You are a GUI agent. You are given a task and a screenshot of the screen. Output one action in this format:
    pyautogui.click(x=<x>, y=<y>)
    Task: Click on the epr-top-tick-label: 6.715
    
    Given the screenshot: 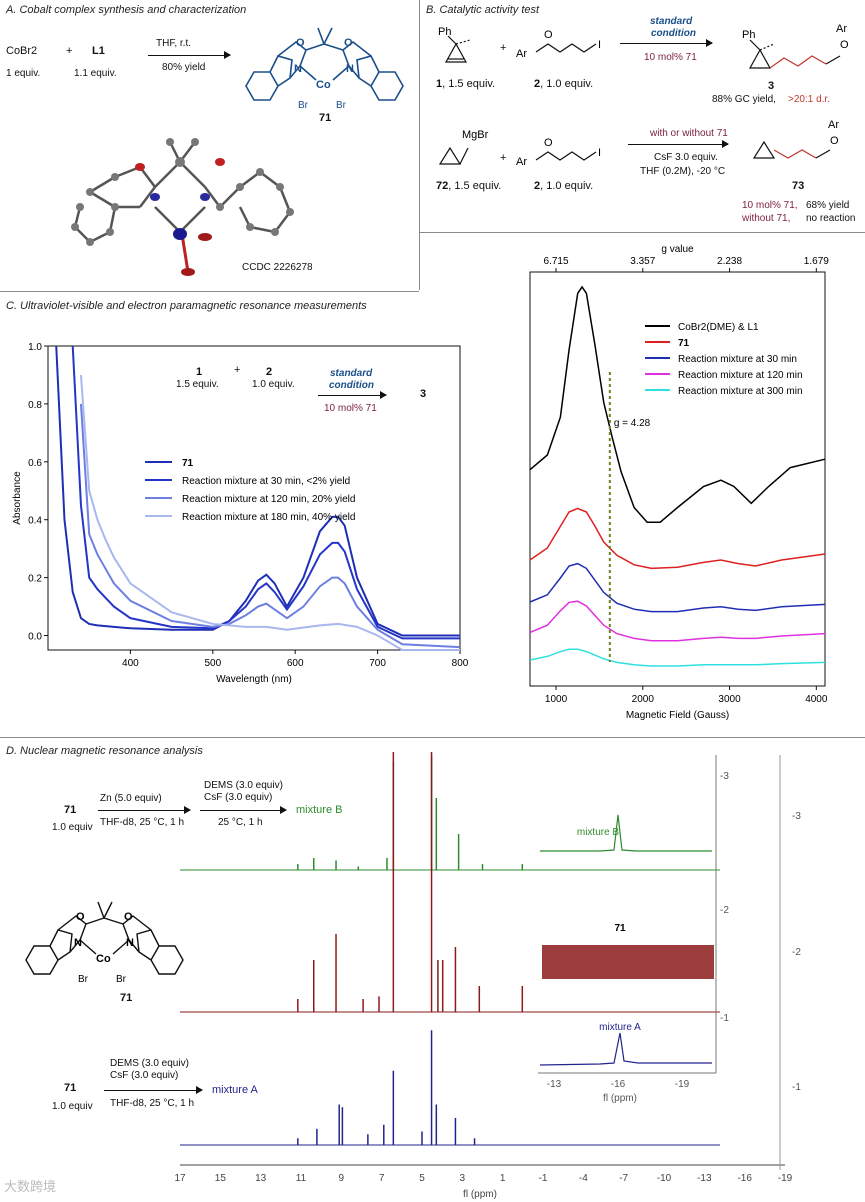 What is the action you would take?
    pyautogui.click(x=556, y=261)
    